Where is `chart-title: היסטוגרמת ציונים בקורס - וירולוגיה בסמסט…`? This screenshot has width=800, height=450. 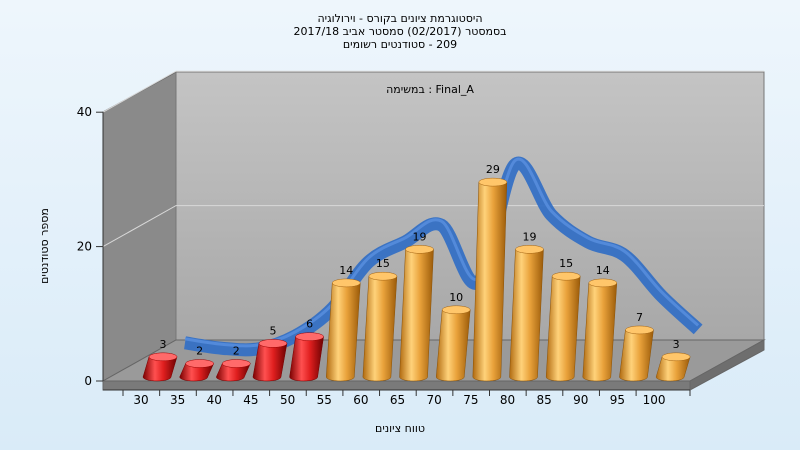
chart-title: היסטוגרמת ציונים בקורס - וירולוגיה בסמסט… is located at coordinates (399, 31).